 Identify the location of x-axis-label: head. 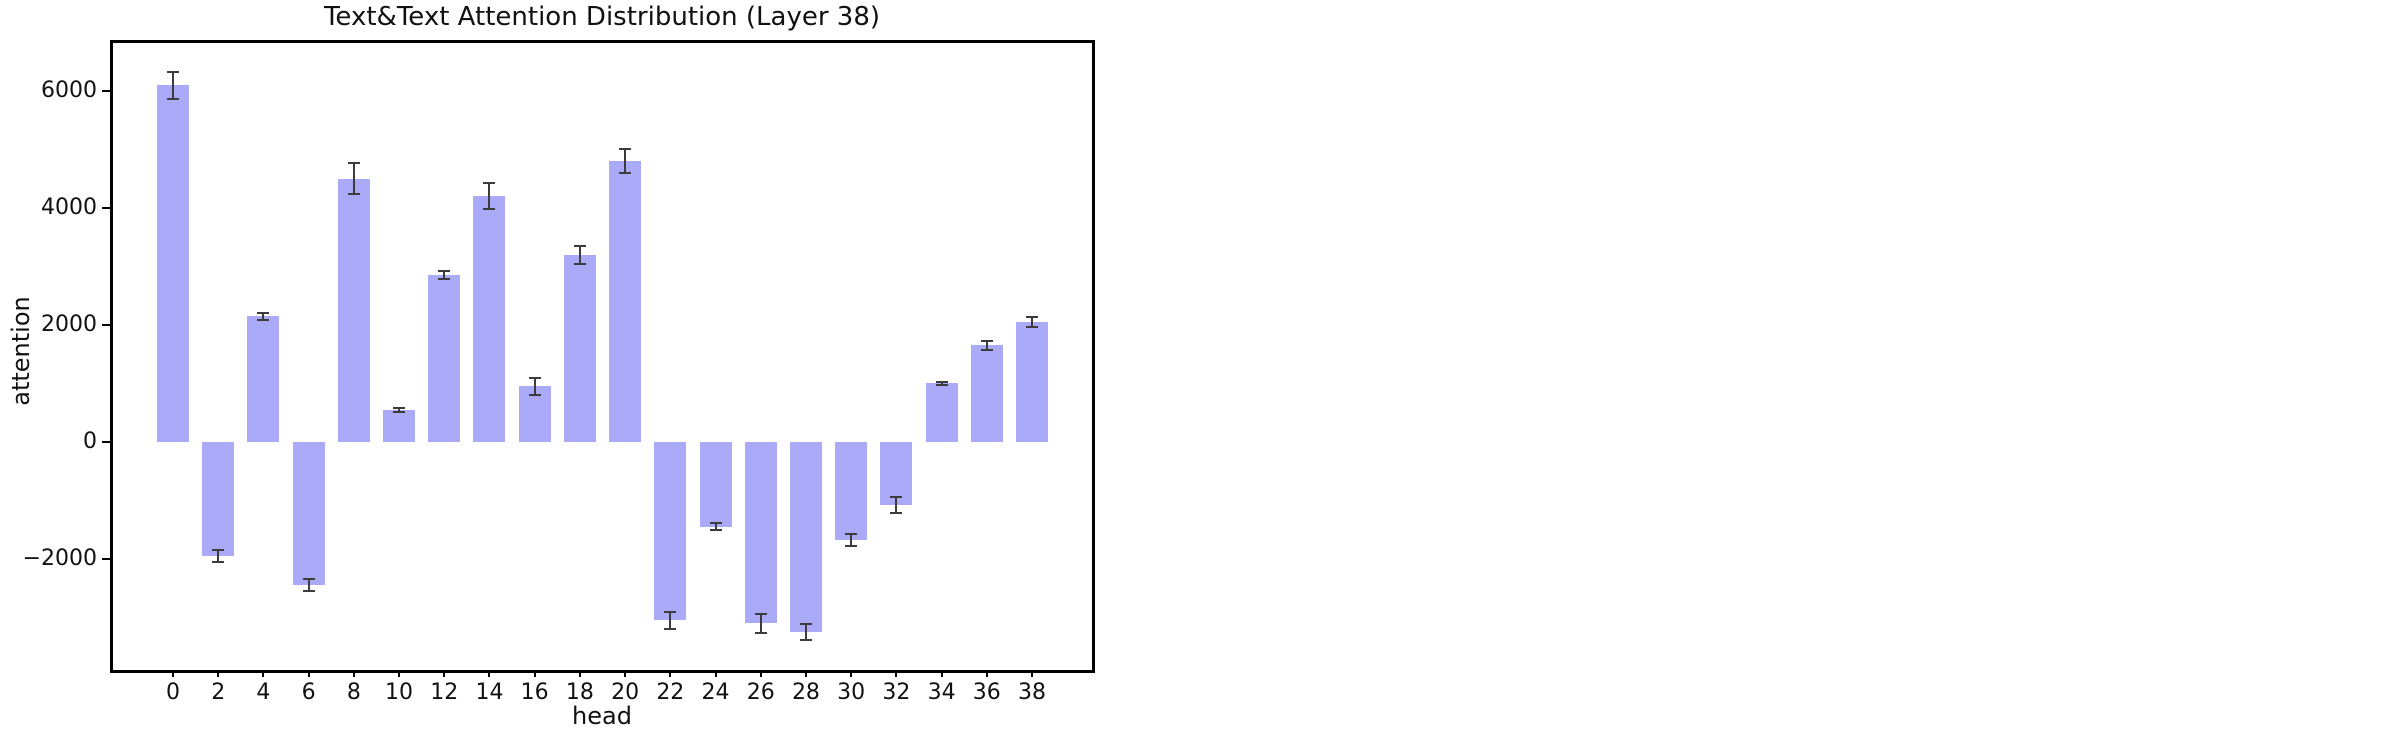
(602, 716).